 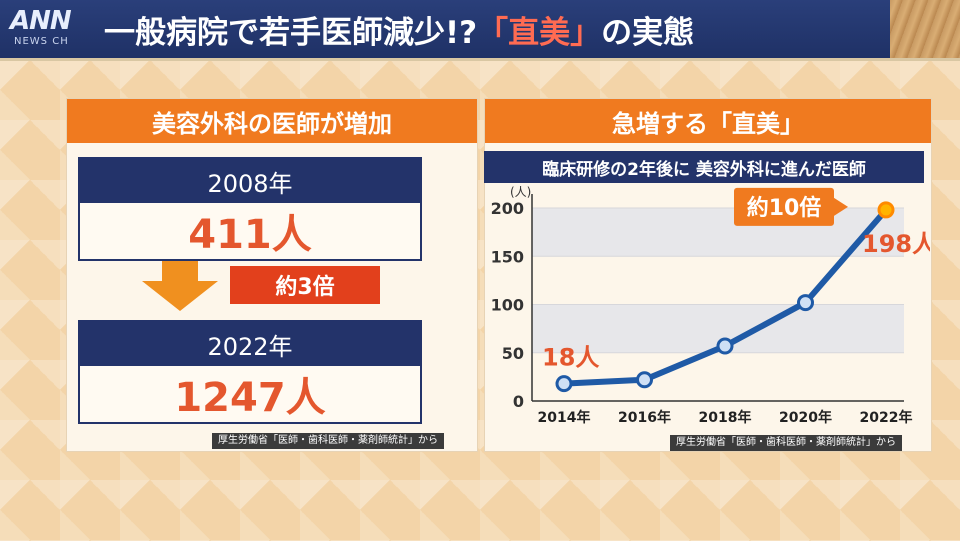 I want to click on x-tick-label: 2020年, so click(x=805, y=417).